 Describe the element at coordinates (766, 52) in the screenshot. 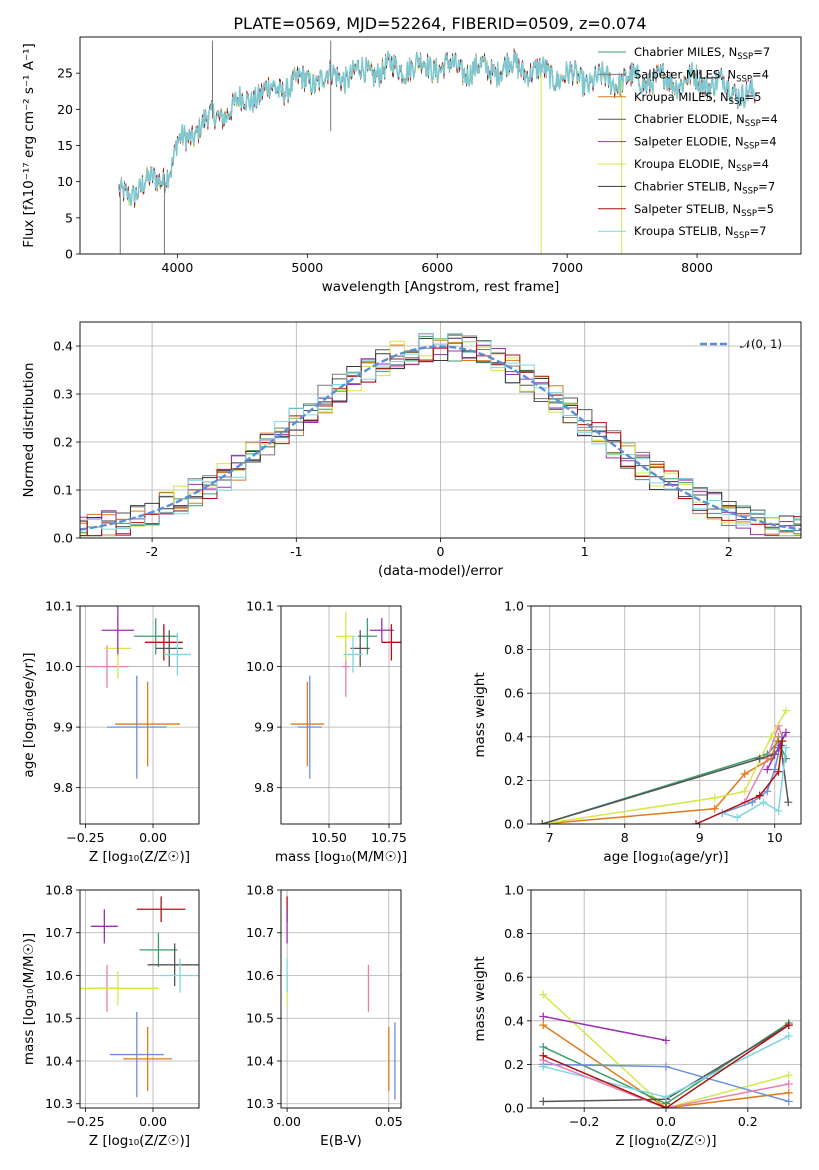

I see `legend-nssp-value: 7` at that location.